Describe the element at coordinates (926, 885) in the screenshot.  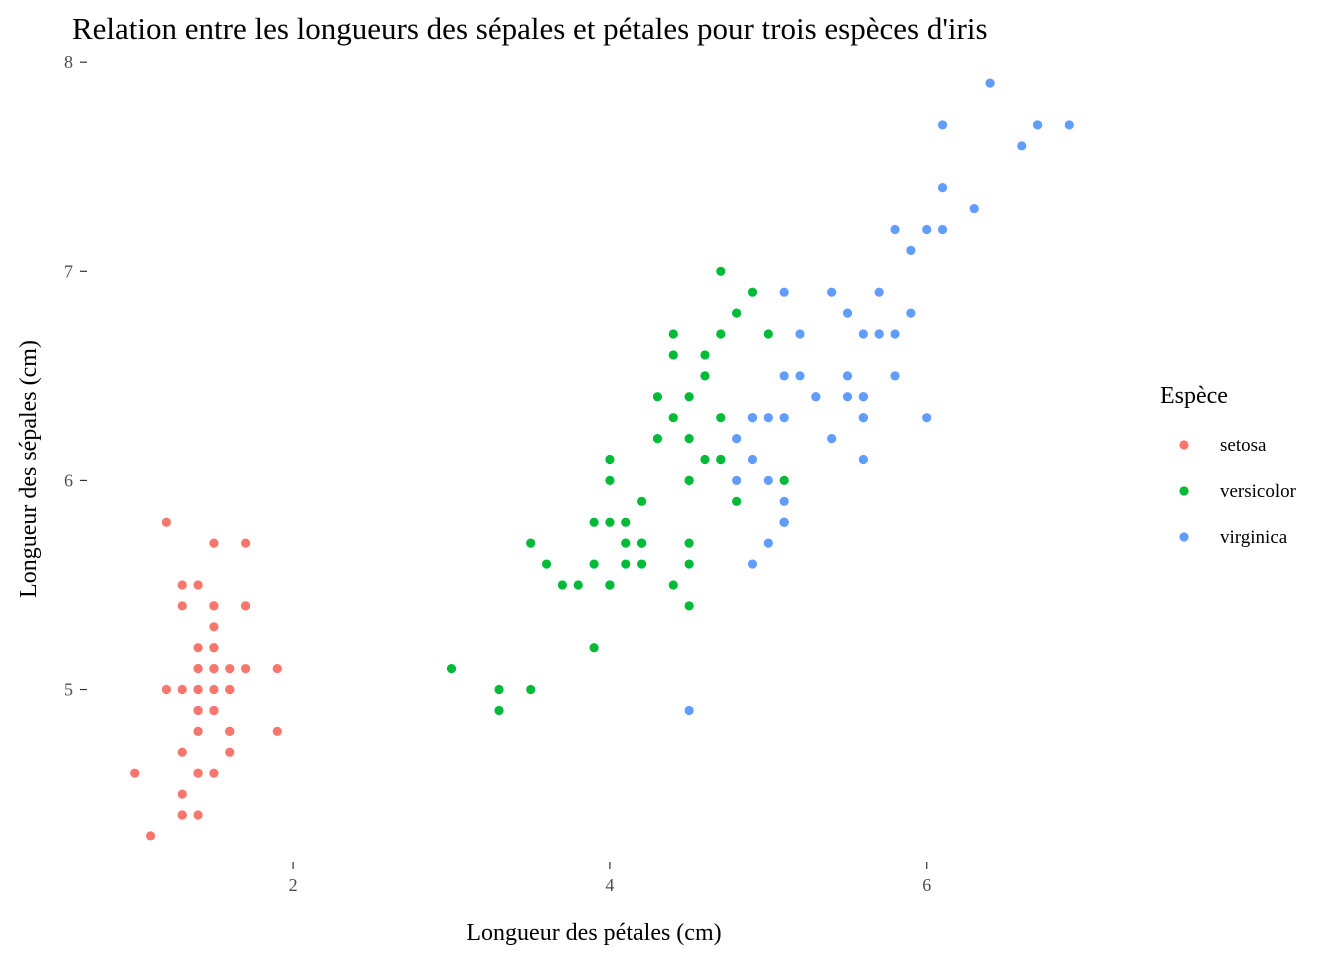
I see `x-tick-label: 6` at that location.